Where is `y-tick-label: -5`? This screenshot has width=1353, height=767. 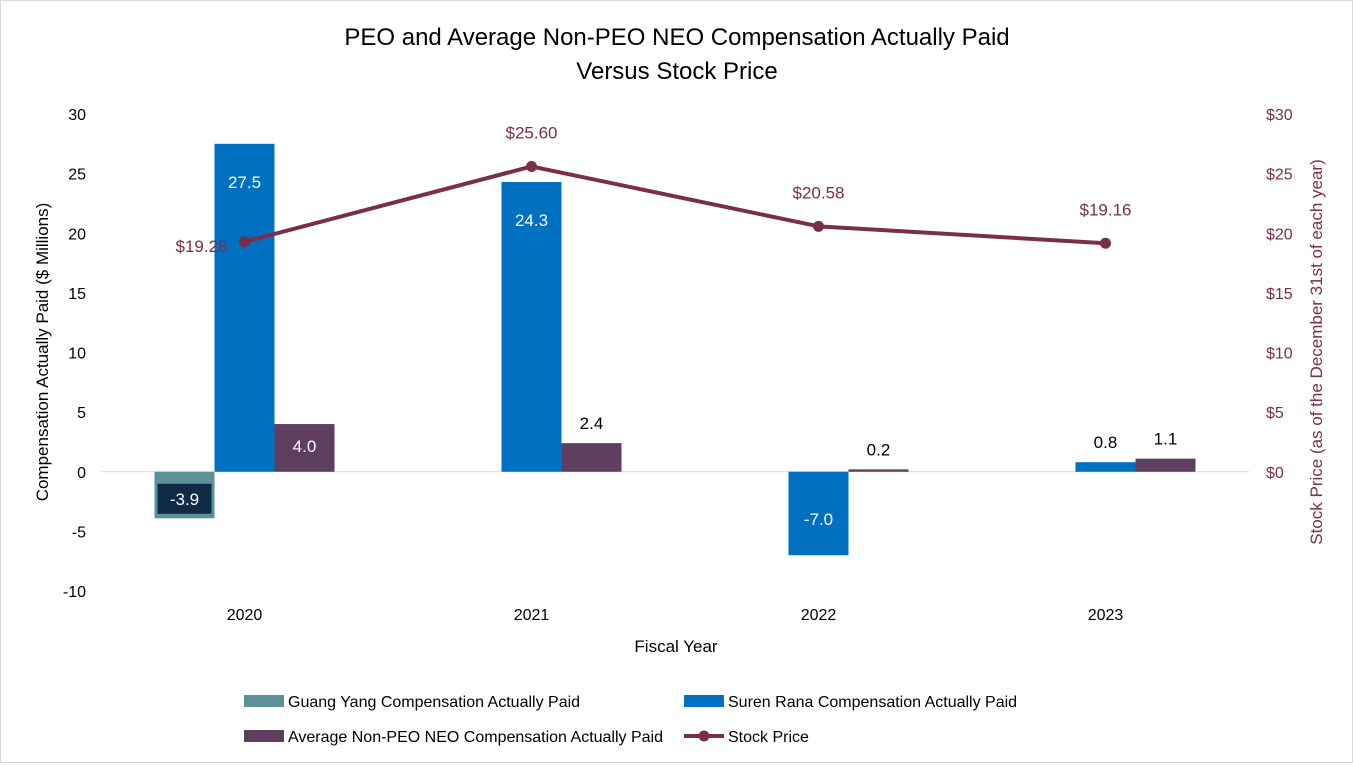
y-tick-label: -5 is located at coordinates (79, 532).